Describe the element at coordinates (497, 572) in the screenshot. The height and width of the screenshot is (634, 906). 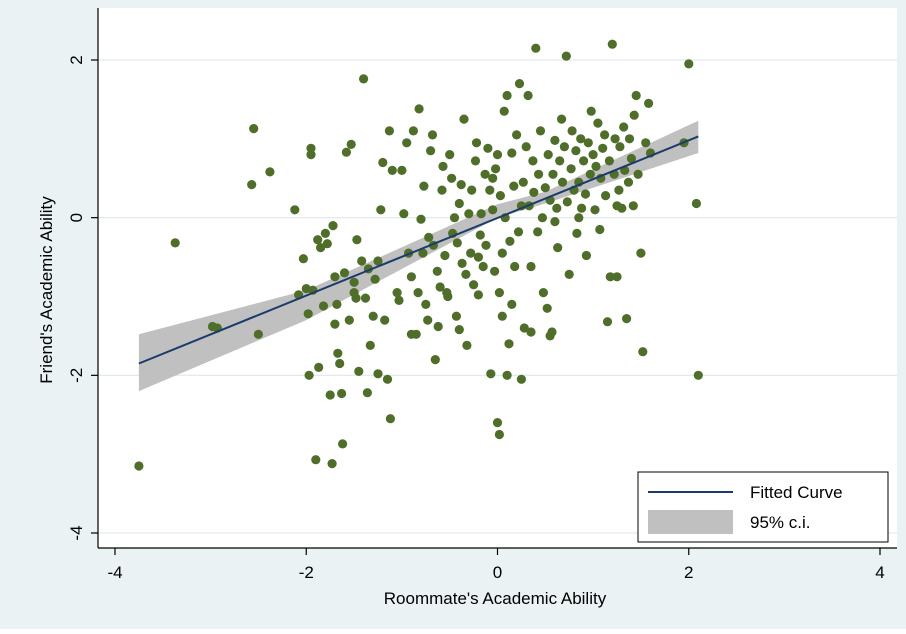
I see `x-tick-label-2: 0` at that location.